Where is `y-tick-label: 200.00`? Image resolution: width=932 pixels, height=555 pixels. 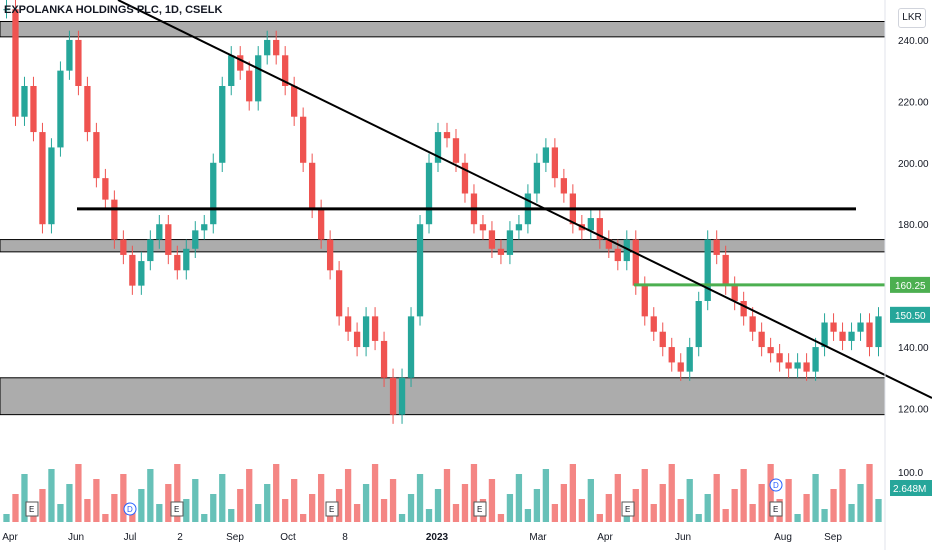 y-tick-label: 200.00 is located at coordinates (913, 164).